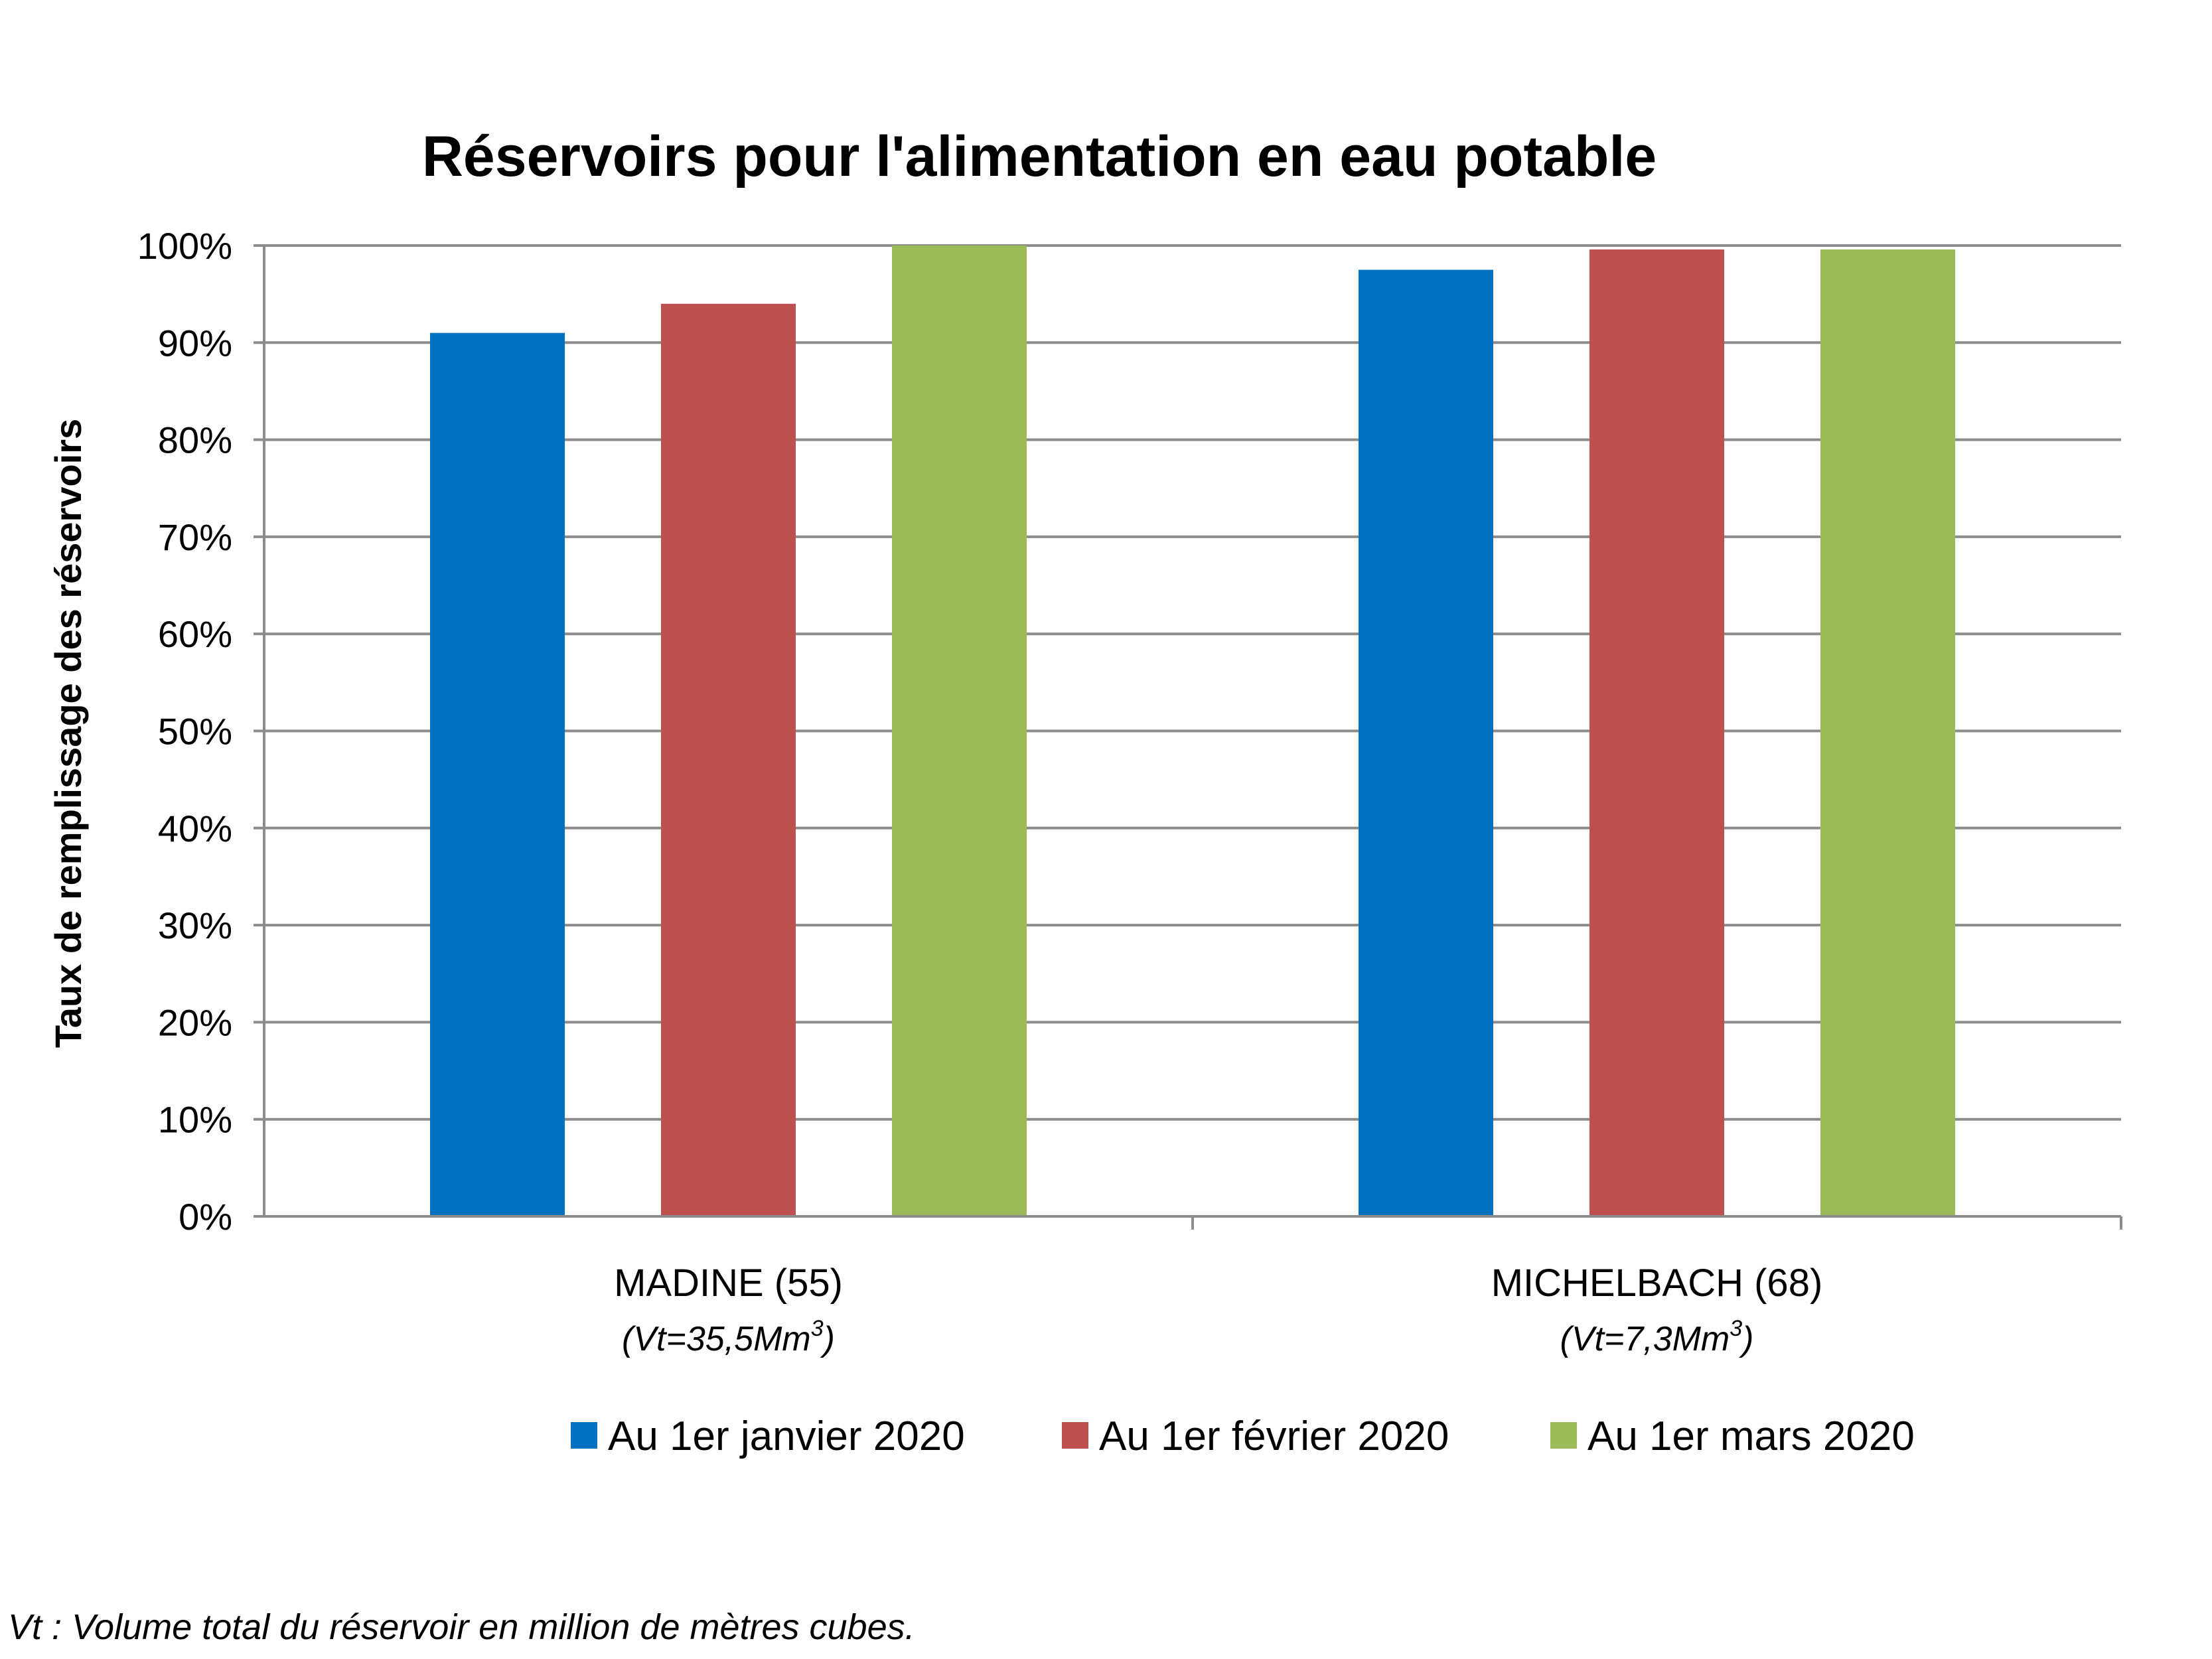 The height and width of the screenshot is (1659, 2212). Describe the element at coordinates (68, 733) in the screenshot. I see `y-axis-label: Taux de remplissage des réservoirs` at that location.